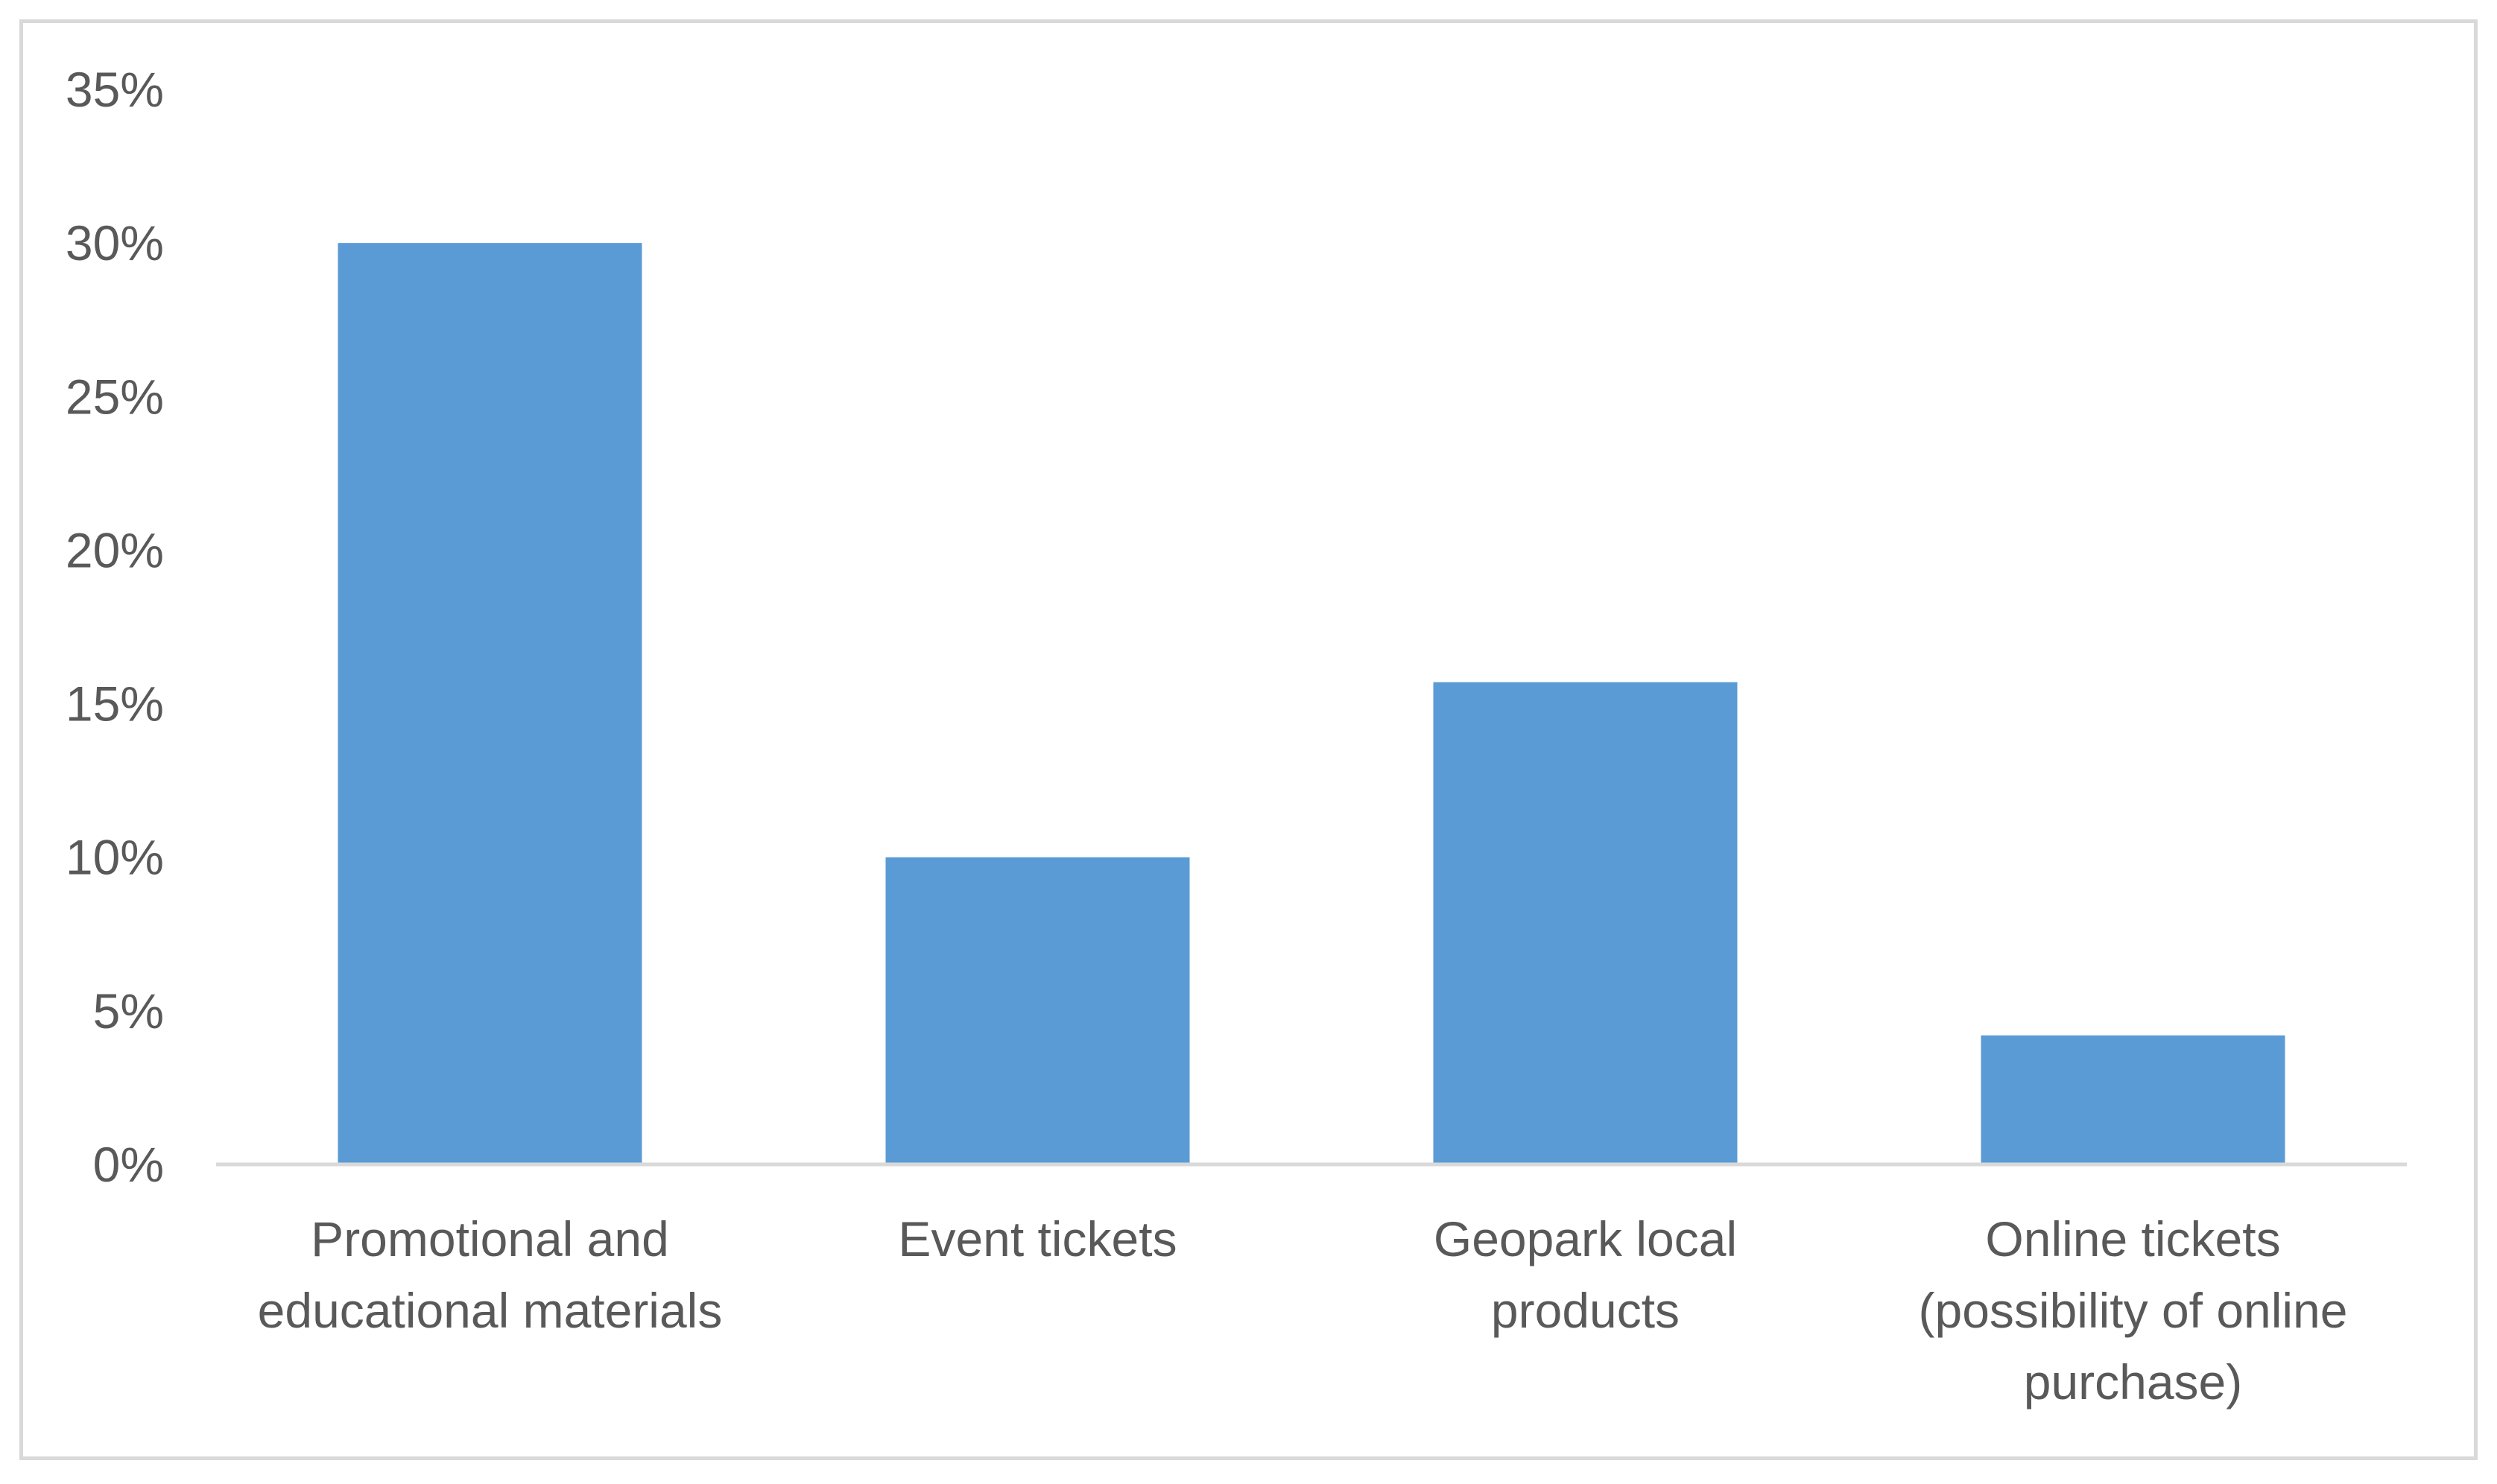 The width and height of the screenshot is (2497, 1484). I want to click on x-category-label: Event tickets, so click(1037, 1238).